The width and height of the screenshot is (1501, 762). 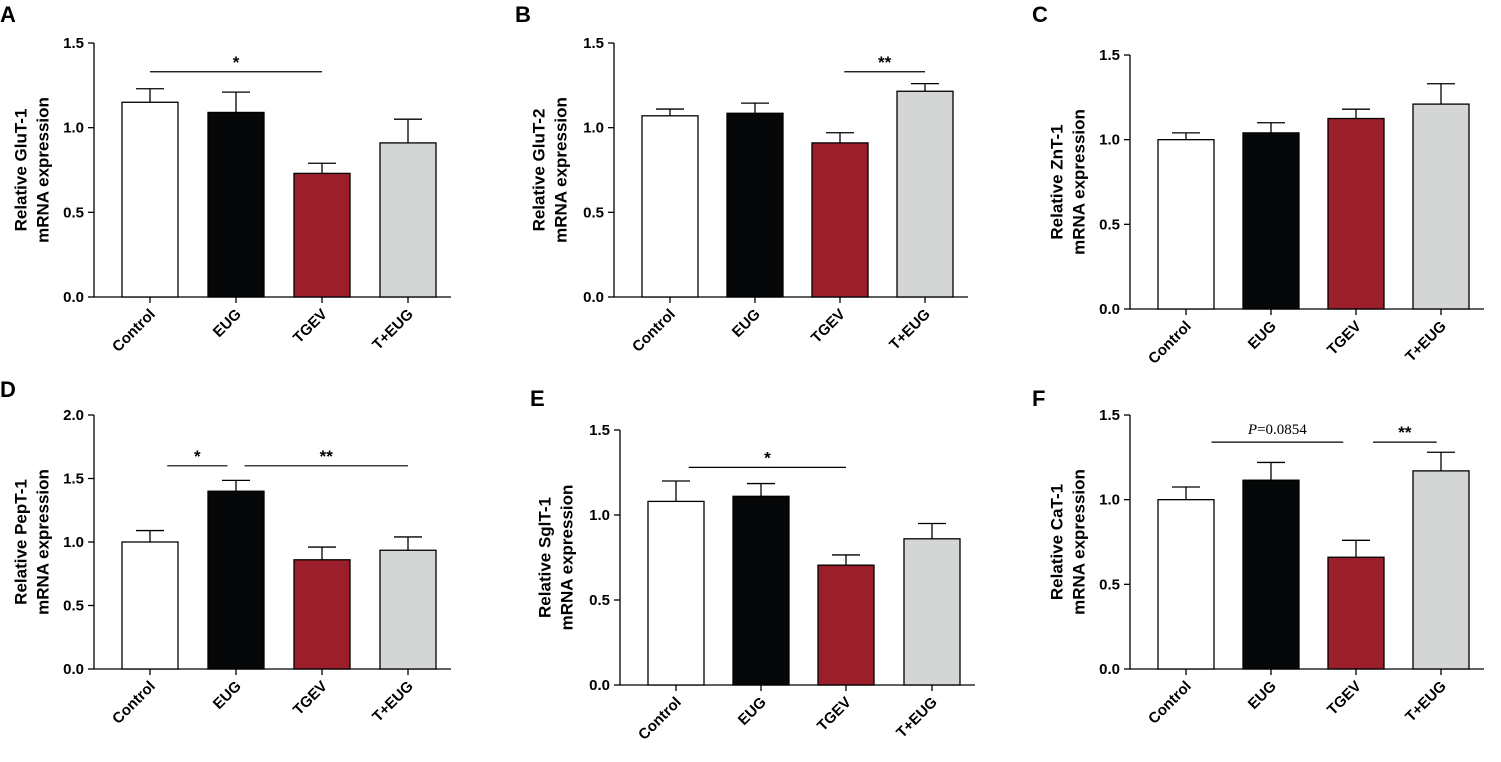 What do you see at coordinates (408, 220) in the screenshot?
I see `bar-a-tpluseug` at bounding box center [408, 220].